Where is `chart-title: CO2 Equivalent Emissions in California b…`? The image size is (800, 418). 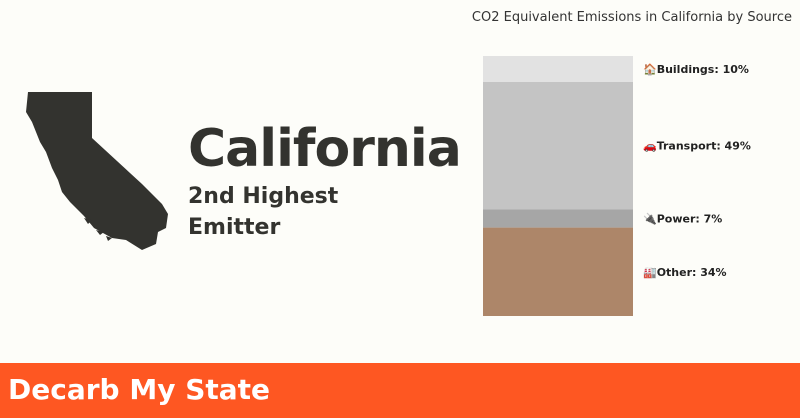
chart-title: CO2 Equivalent Emissions in California b… is located at coordinates (631, 17).